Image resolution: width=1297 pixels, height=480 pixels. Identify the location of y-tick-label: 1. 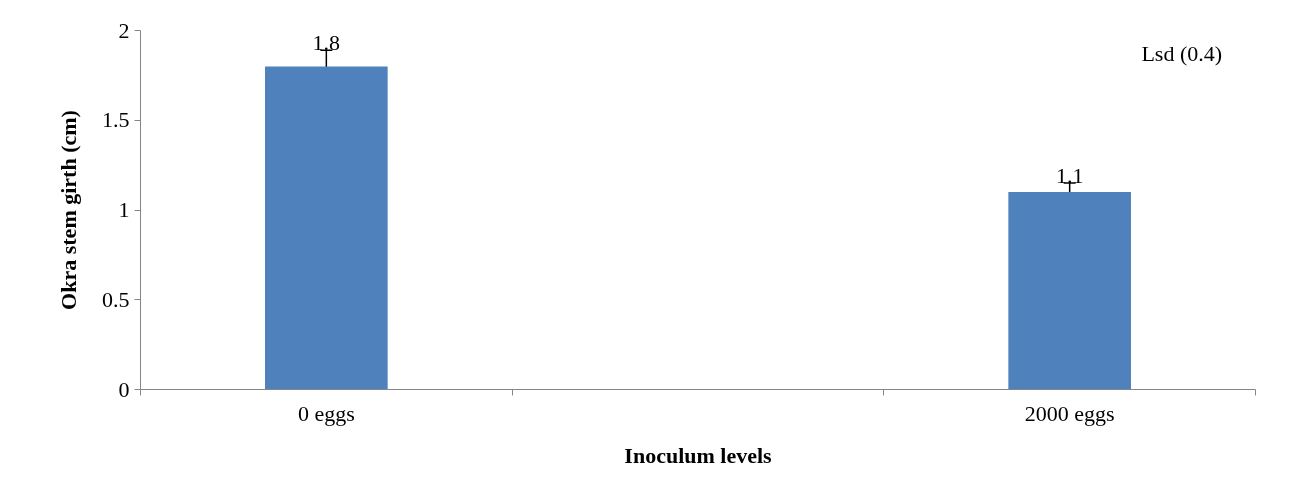
(124, 209).